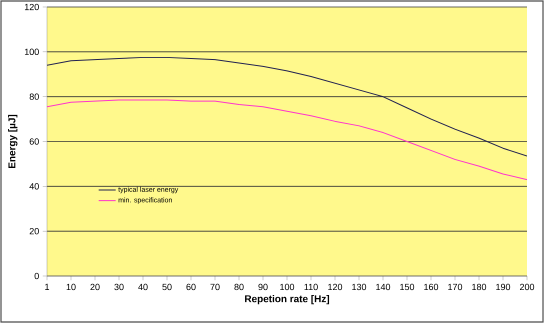 This screenshot has width=544, height=323. Describe the element at coordinates (407, 287) in the screenshot. I see `x-tick-label: 150` at that location.